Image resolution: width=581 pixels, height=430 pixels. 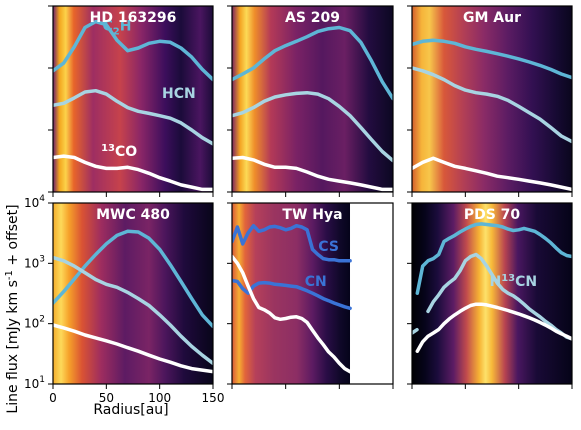 I want to click on x-tick-label: 0, so click(x=53, y=398).